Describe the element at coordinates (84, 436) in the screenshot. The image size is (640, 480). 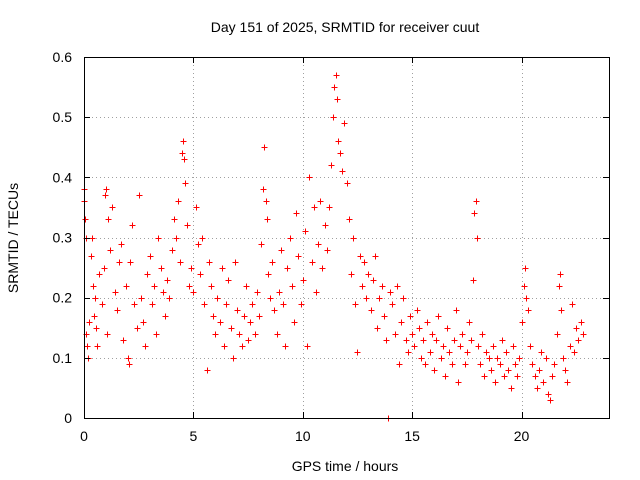
I see `x-tick-label: 0` at that location.